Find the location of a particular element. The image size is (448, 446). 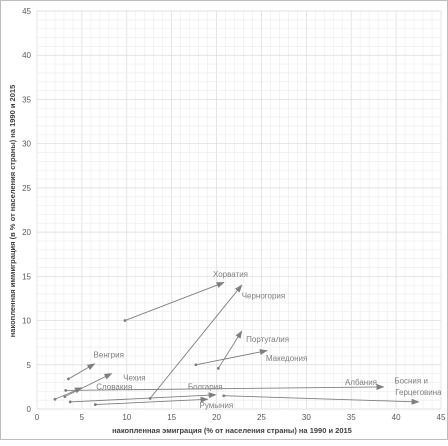

x-tick-label: 0 is located at coordinates (37, 417).